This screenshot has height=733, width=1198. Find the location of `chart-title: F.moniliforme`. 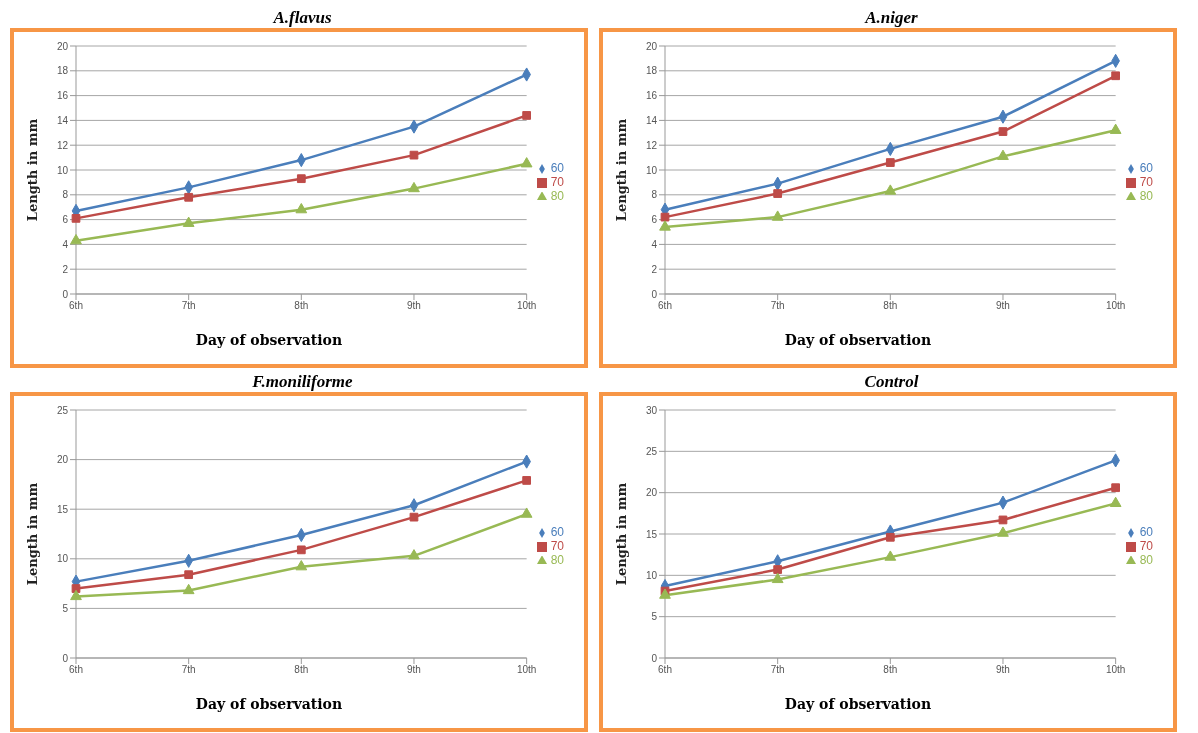

chart-title: F.moniliforme is located at coordinates (302, 382).